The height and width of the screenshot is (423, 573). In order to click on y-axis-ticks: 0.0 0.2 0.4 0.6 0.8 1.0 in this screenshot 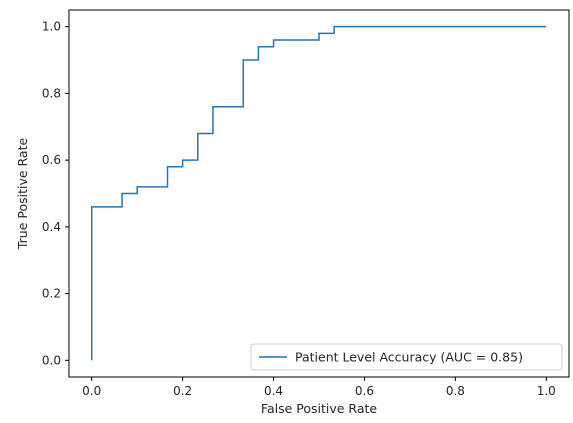, I will do `click(55, 193)`.